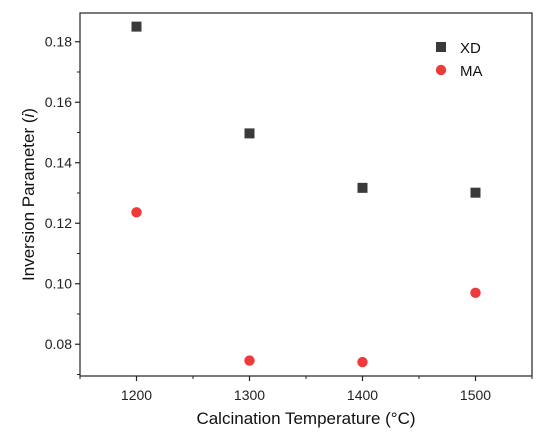  Describe the element at coordinates (58, 344) in the screenshot. I see `y-tick-label: 0.08` at that location.